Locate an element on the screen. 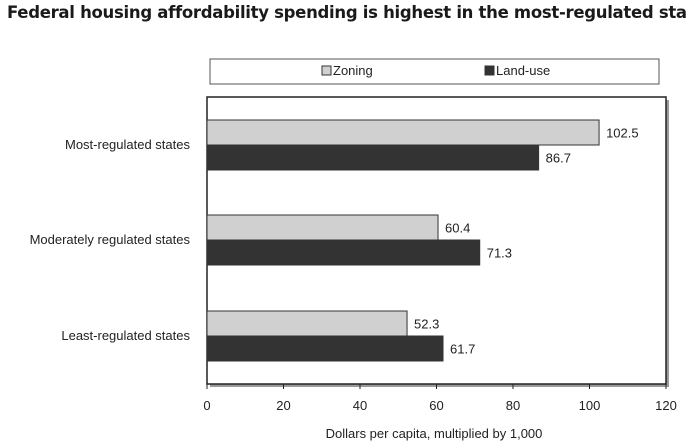 The height and width of the screenshot is (445, 687). x-tick-label-5: 100 is located at coordinates (590, 405).